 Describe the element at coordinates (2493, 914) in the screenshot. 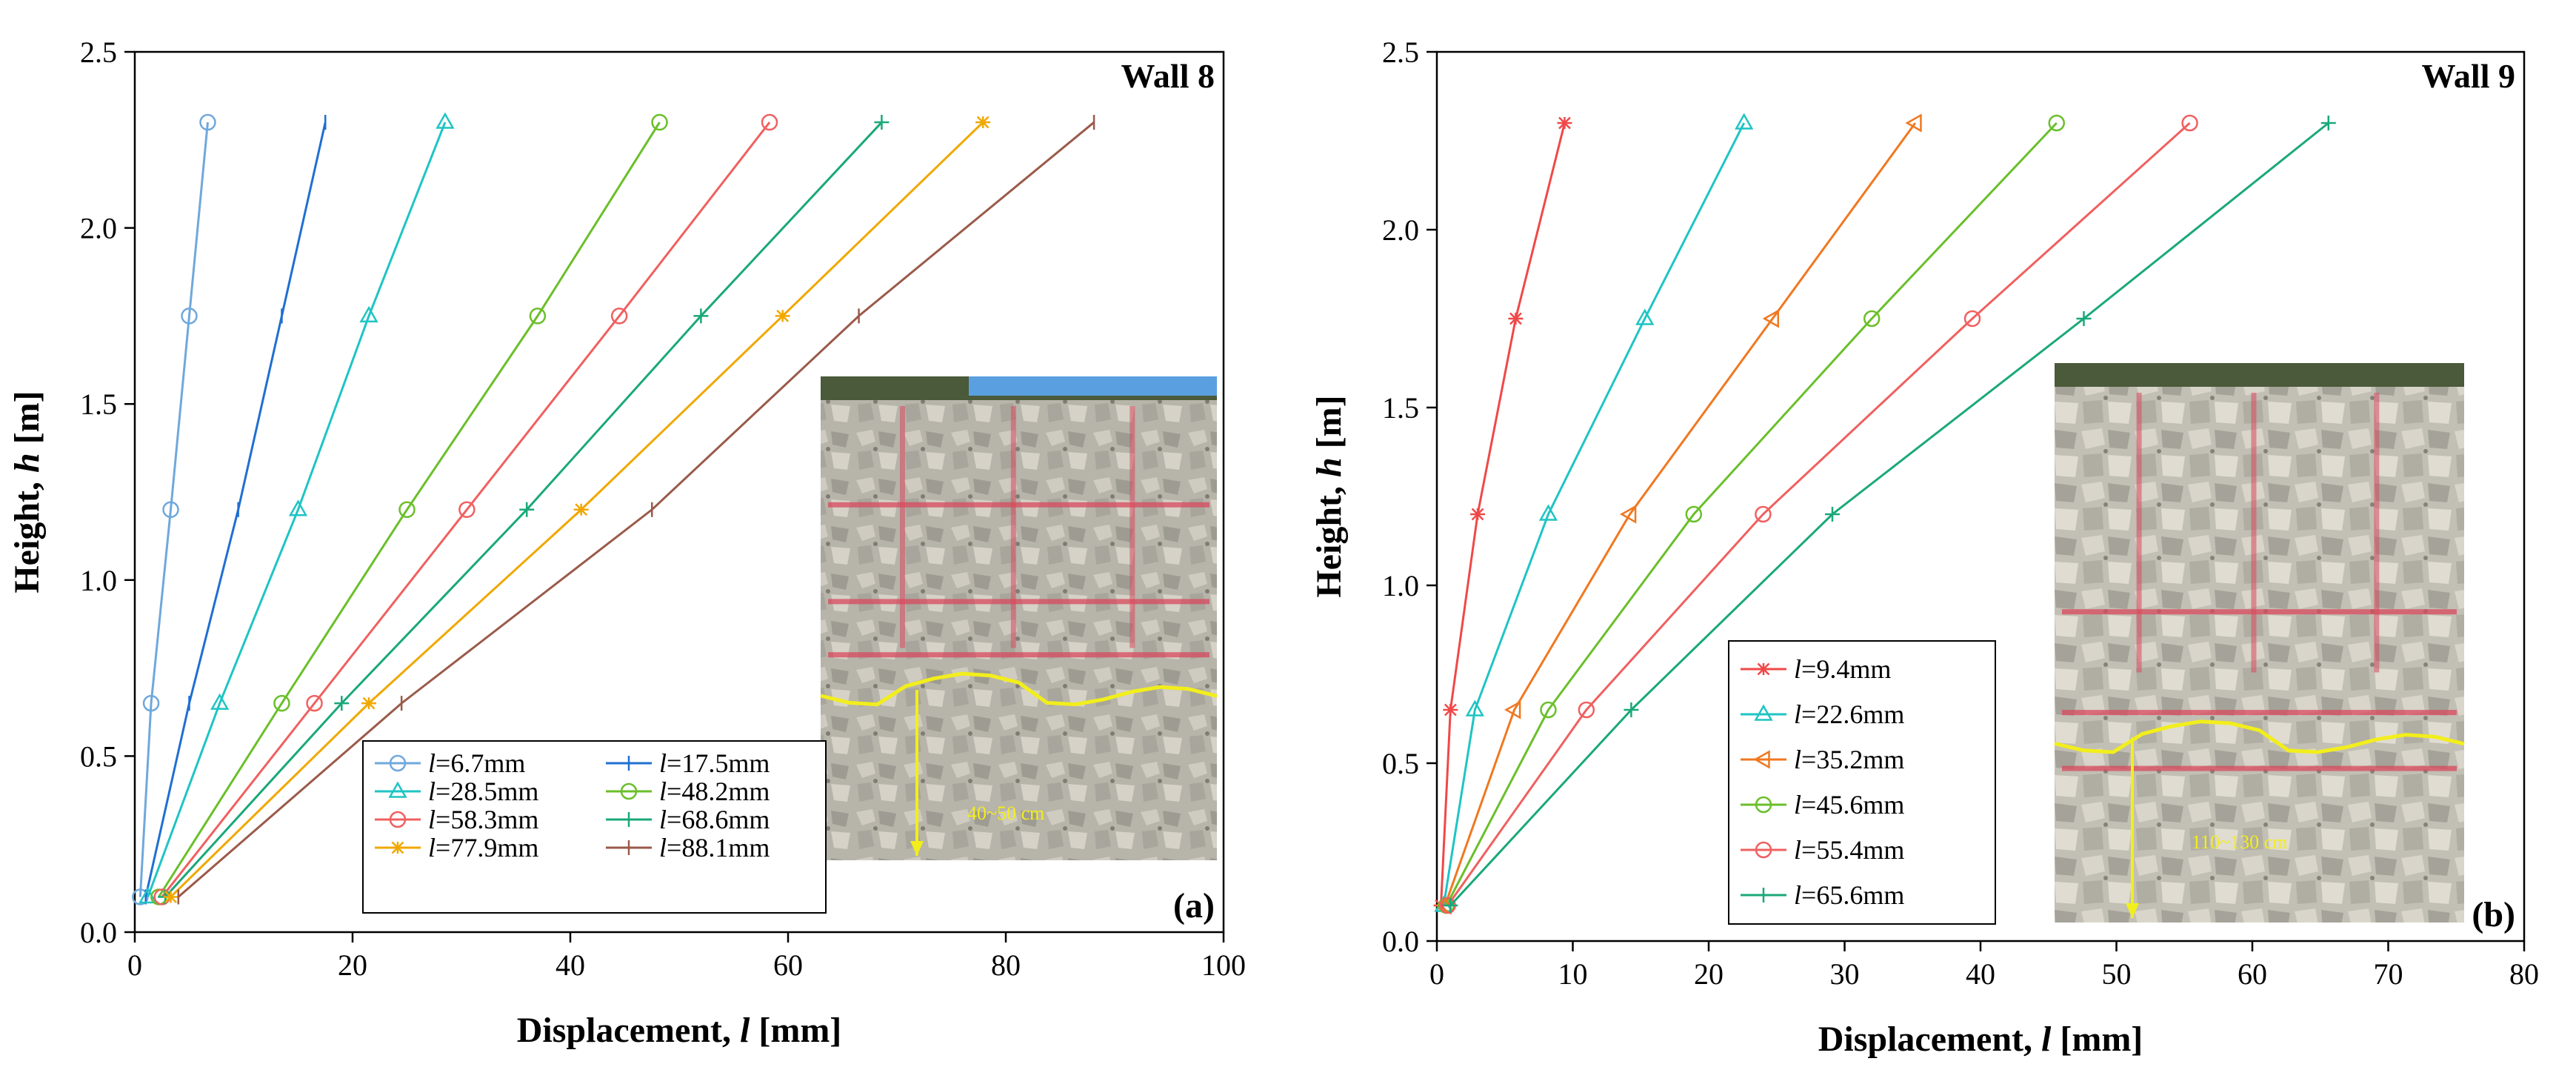

I see `panel-label: (b)` at that location.